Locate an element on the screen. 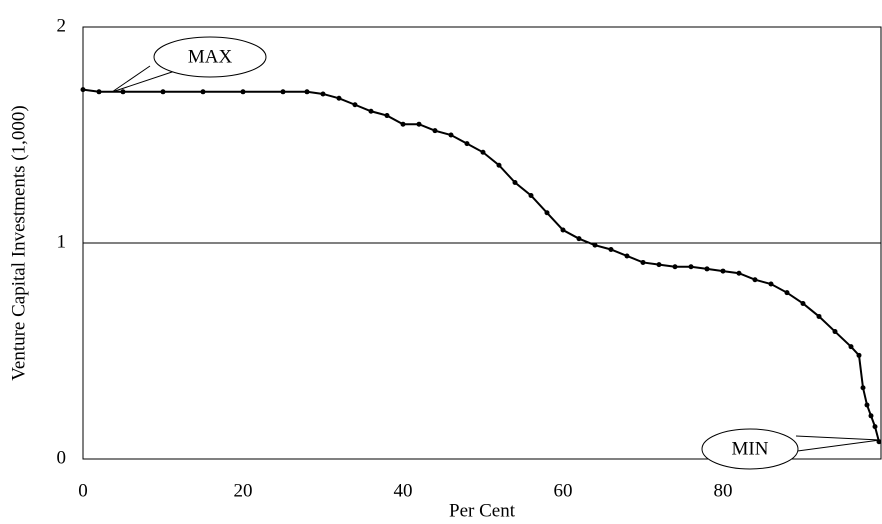 The width and height of the screenshot is (882, 524). x-tick-label: 60 is located at coordinates (563, 490).